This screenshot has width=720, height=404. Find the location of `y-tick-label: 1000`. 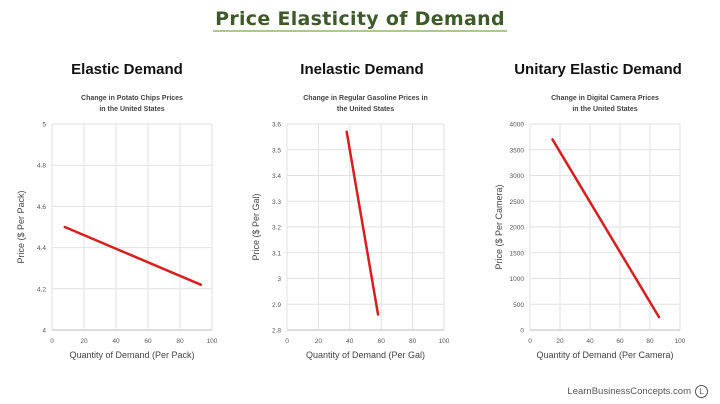

y-tick-label: 1000 is located at coordinates (517, 279).